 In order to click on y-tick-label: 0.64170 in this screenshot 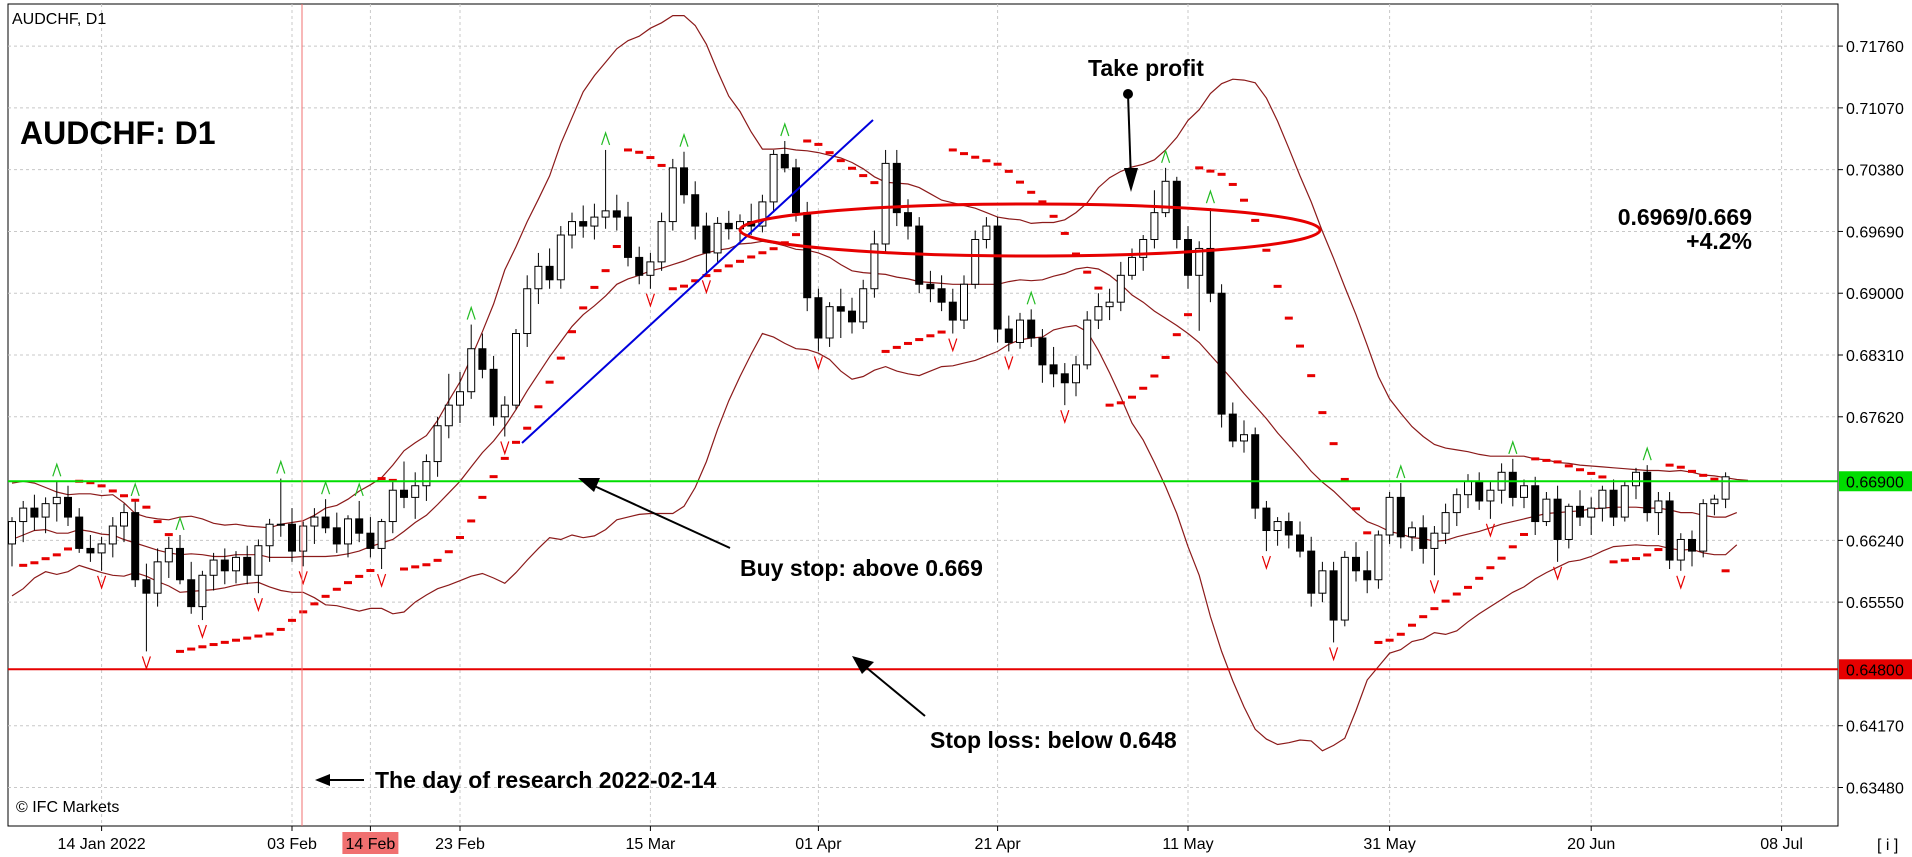, I will do `click(1875, 727)`.